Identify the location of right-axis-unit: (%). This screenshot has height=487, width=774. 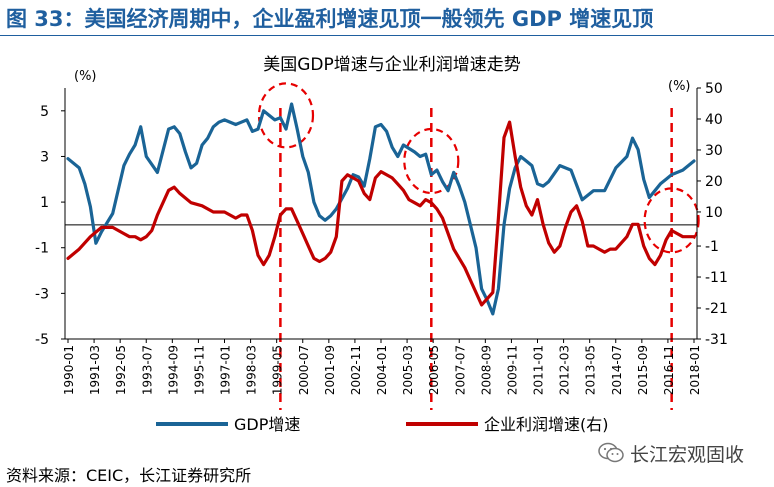
(679, 86).